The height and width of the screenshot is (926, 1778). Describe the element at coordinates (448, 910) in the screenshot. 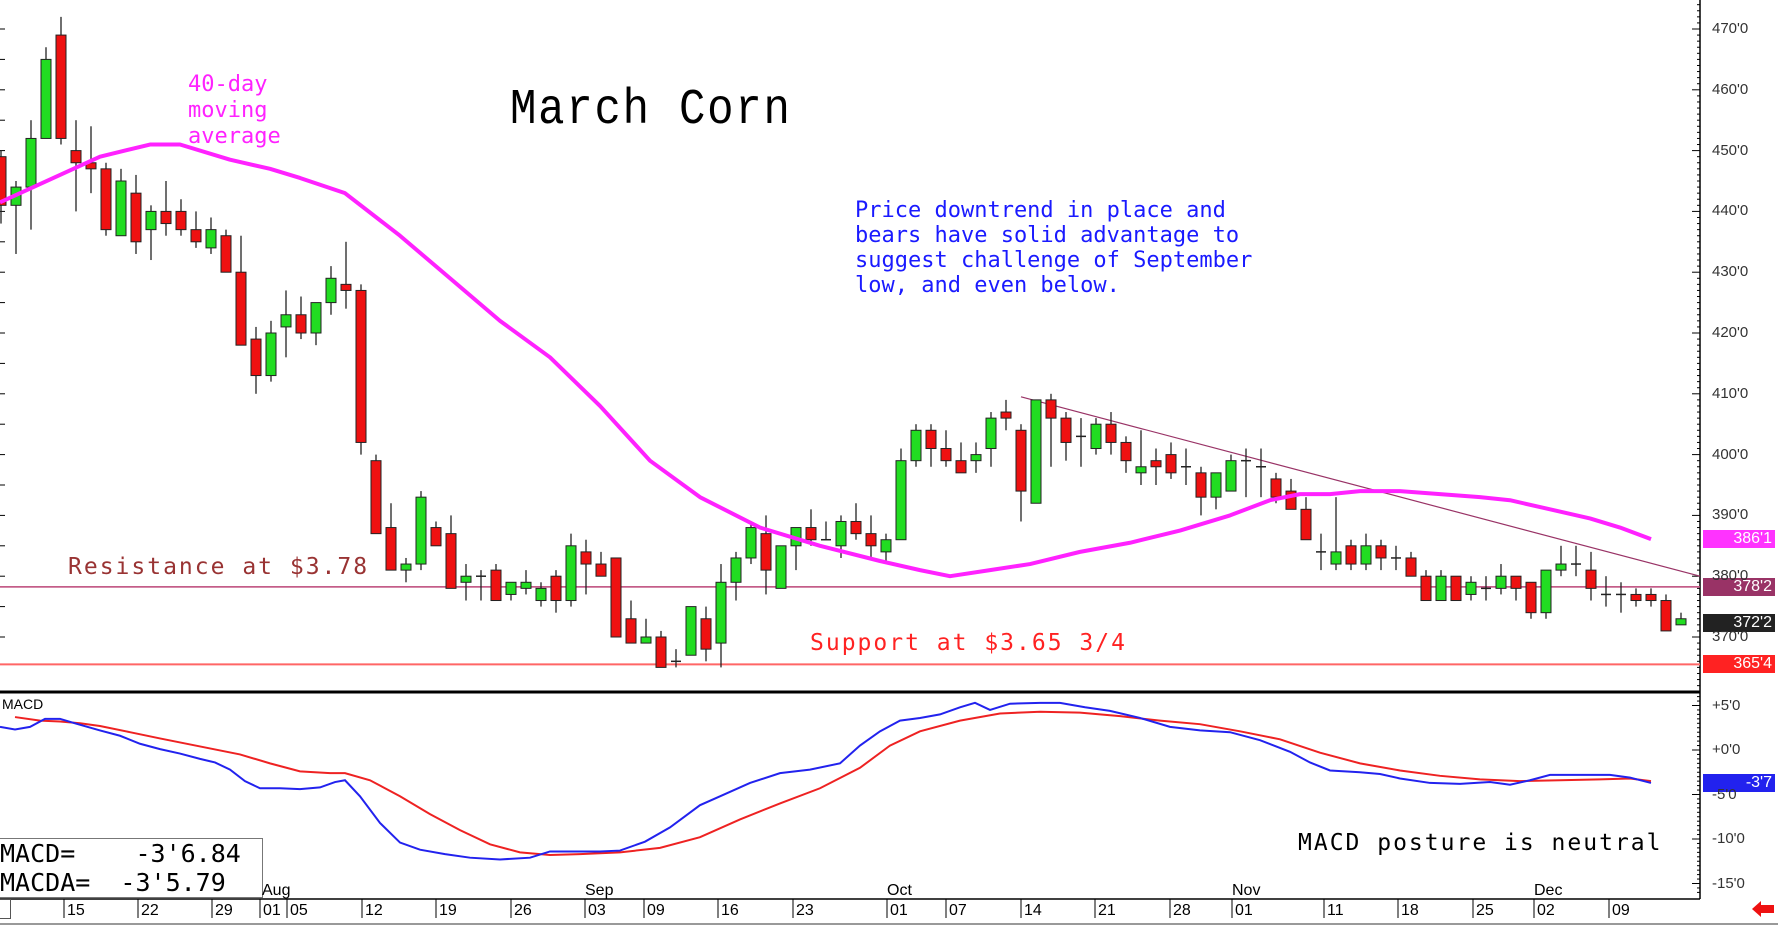

I see `date-tick-label: 19` at that location.